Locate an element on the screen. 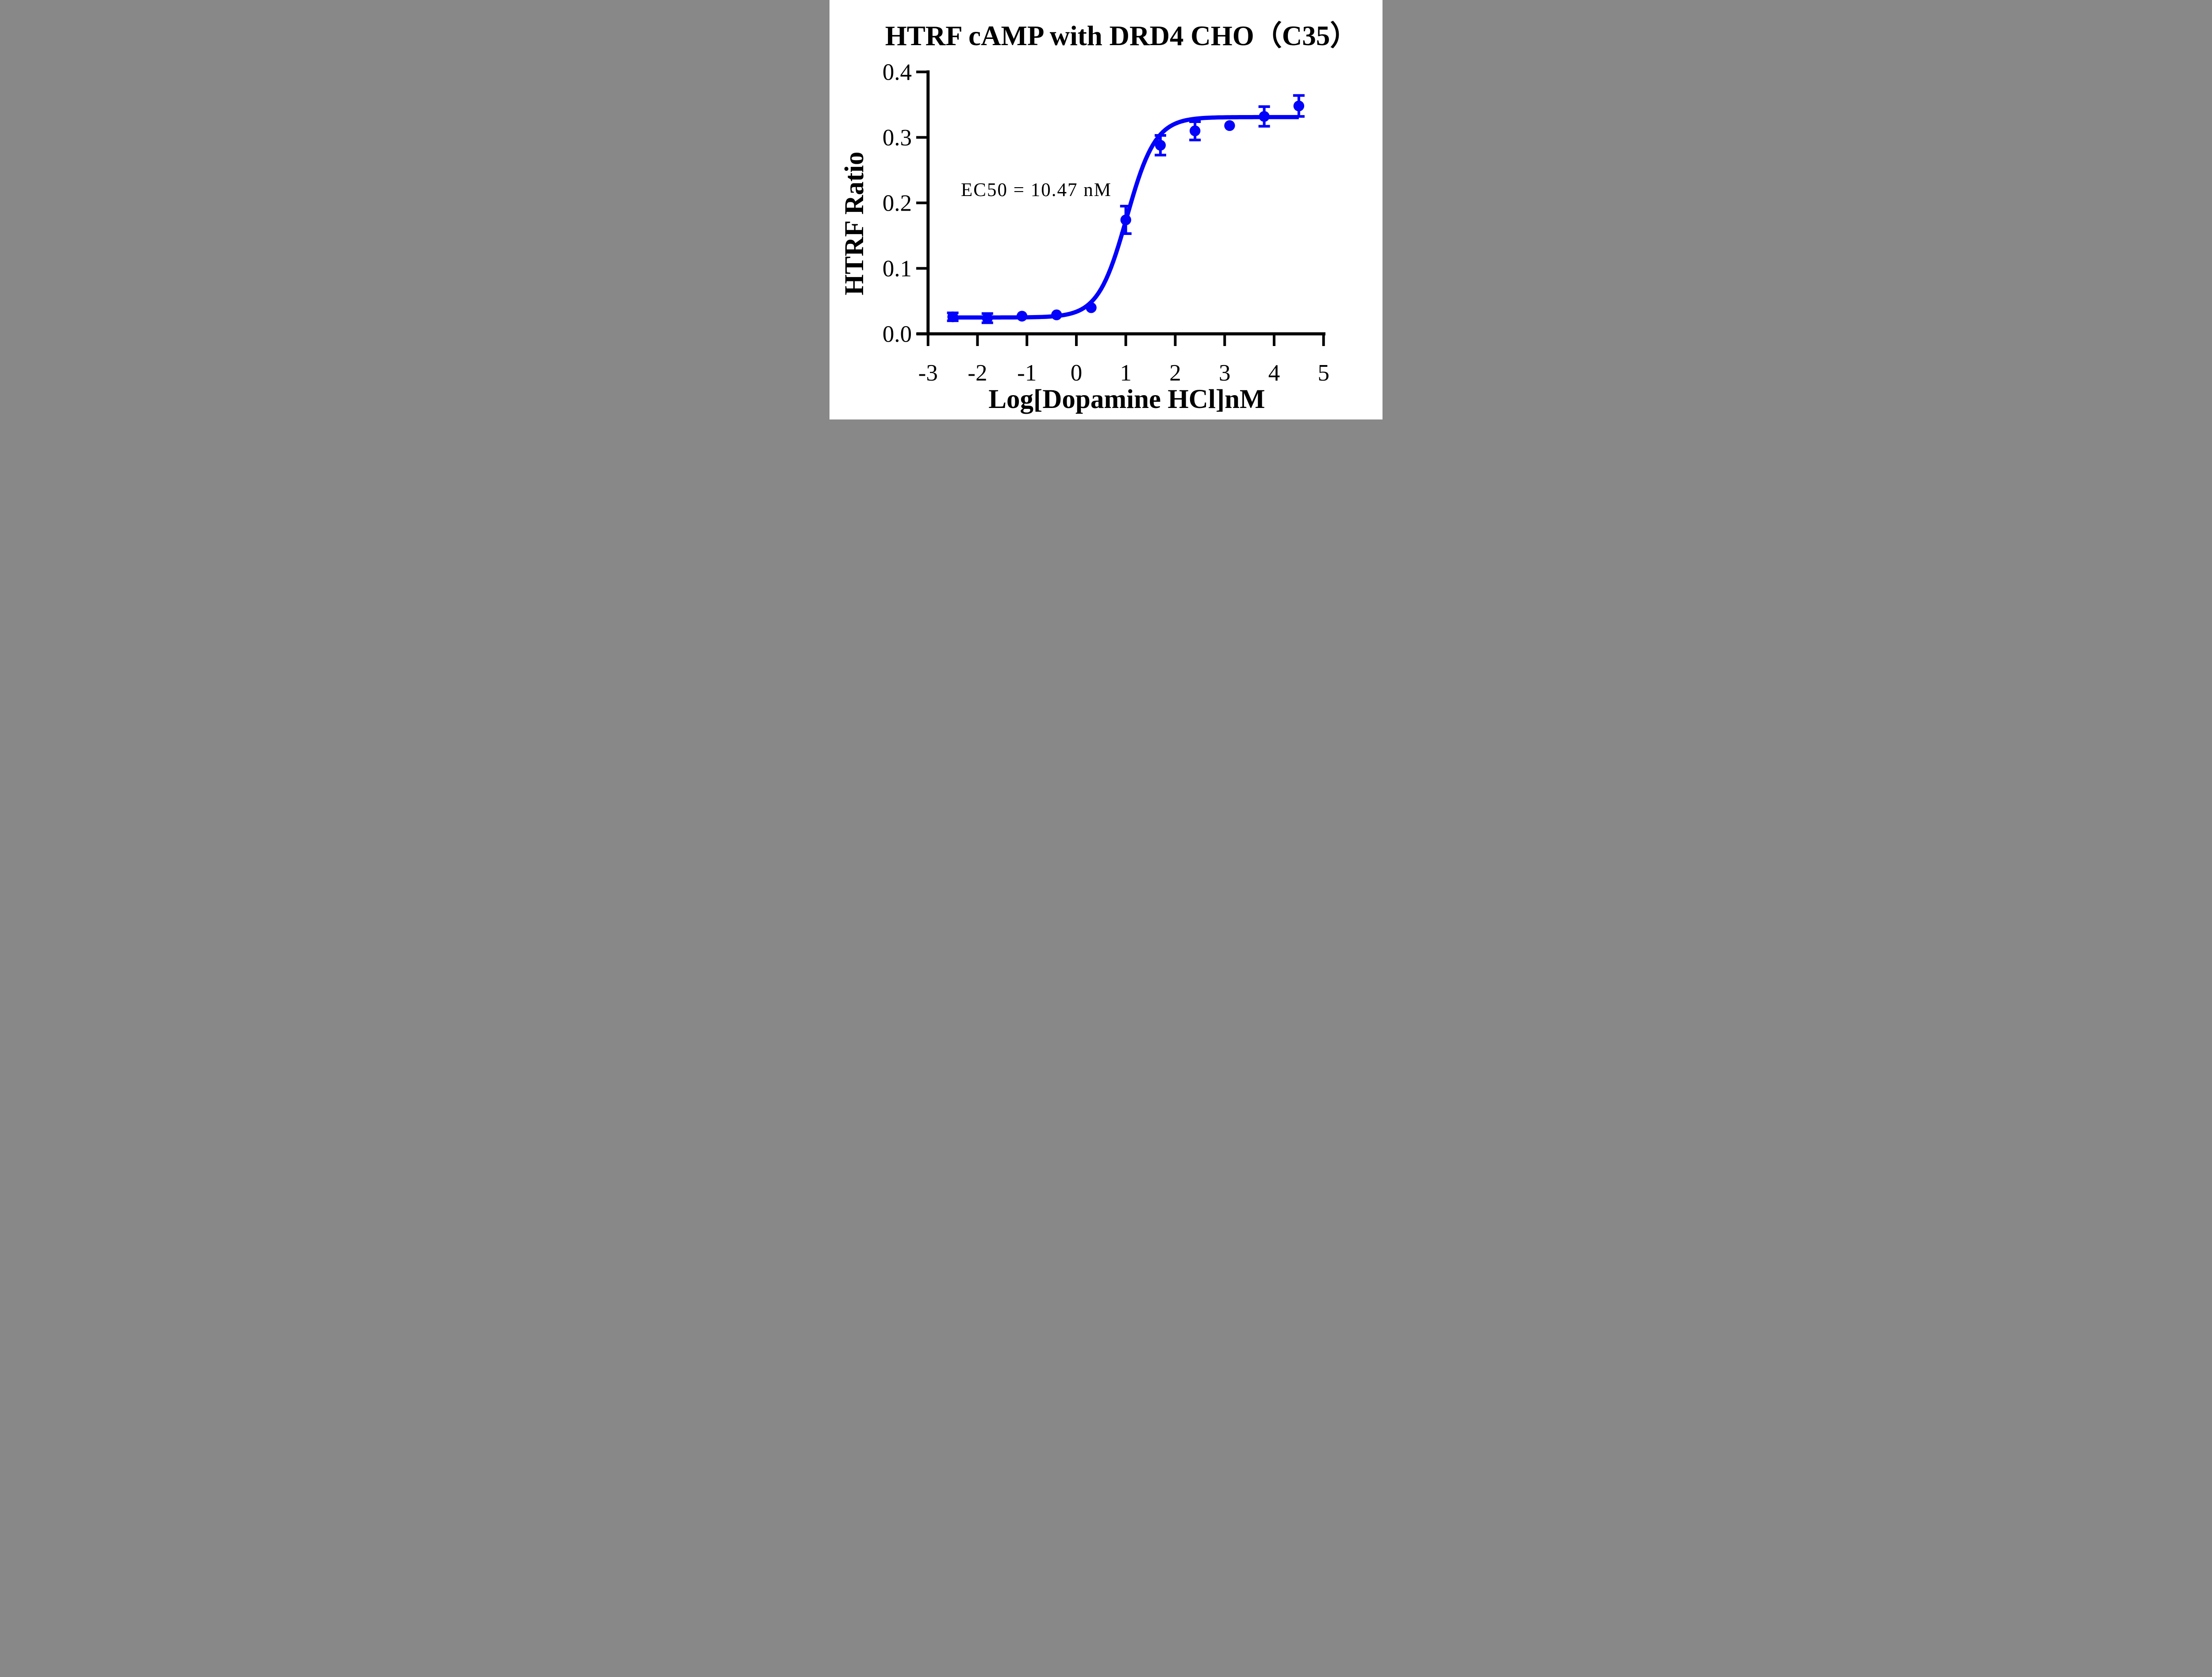 This screenshot has width=2212, height=1677. x-tick-label: 4 is located at coordinates (1274, 373).